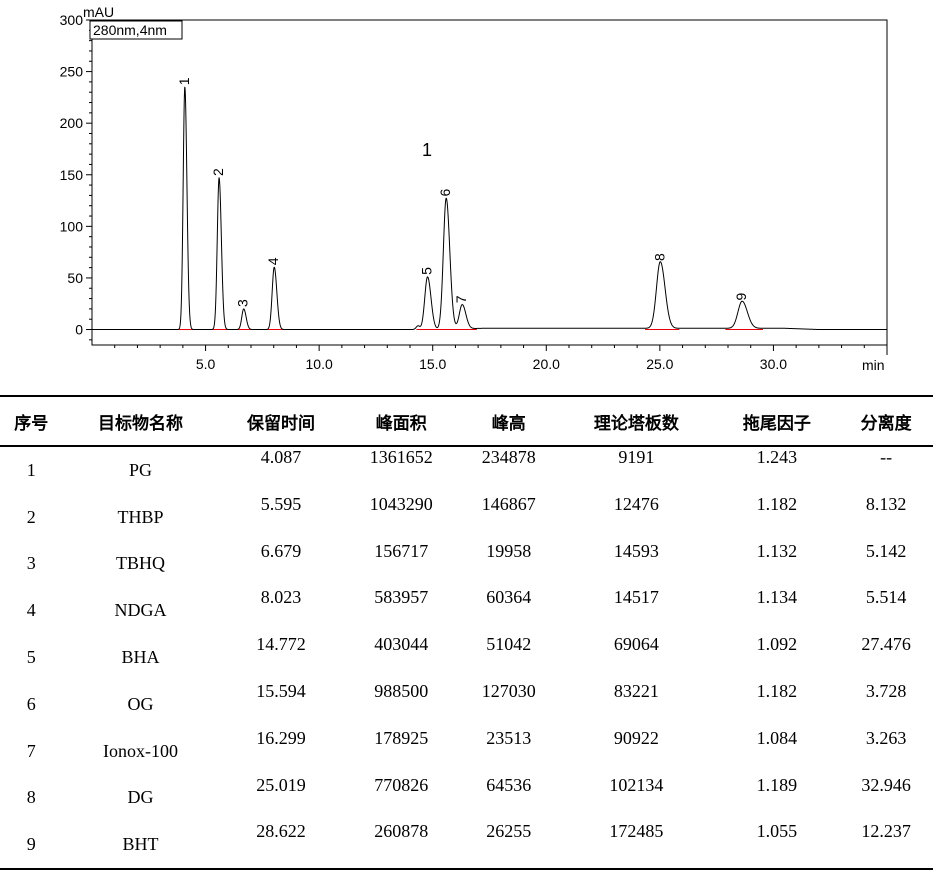 This screenshot has width=933, height=870. I want to click on table-cell: 16.299, so click(281, 737).